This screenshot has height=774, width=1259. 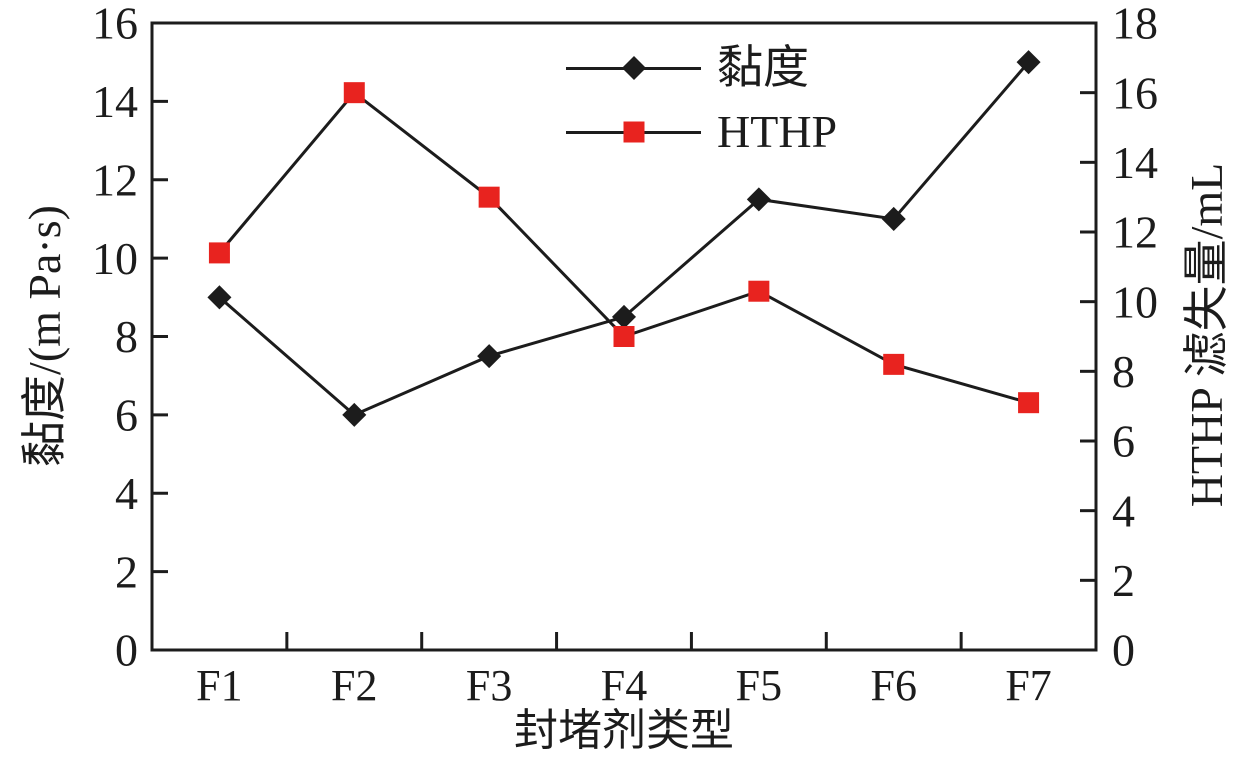 What do you see at coordinates (624, 685) in the screenshot?
I see `svg-text: F4` at bounding box center [624, 685].